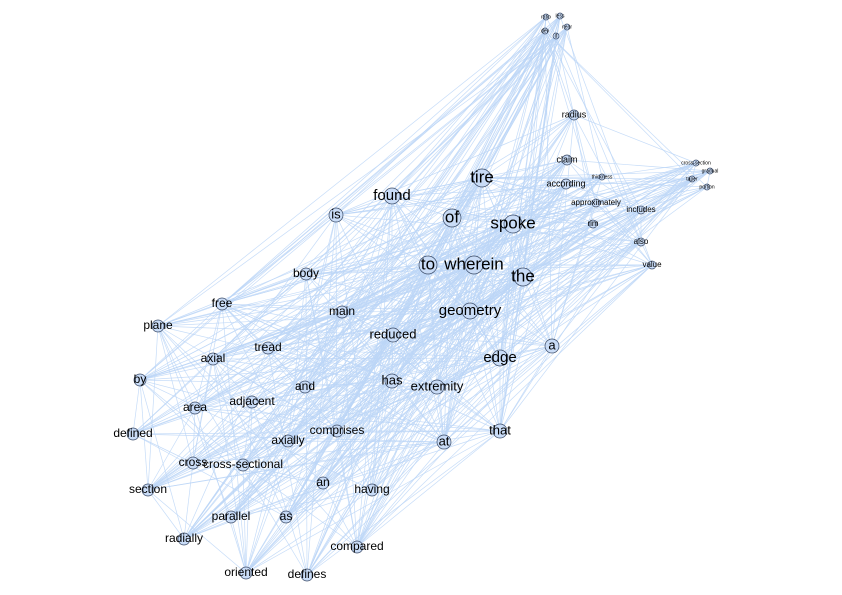 This screenshot has height=595, width=842. I want to click on node-label-extremity: extremity, so click(437, 385).